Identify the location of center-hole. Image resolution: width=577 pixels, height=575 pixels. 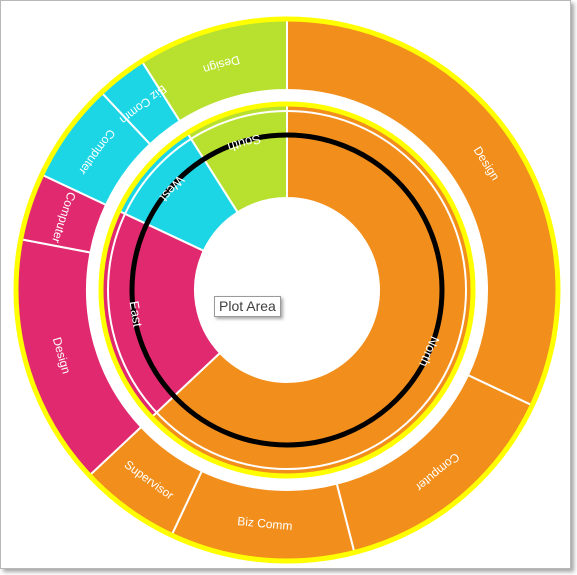
(287, 290).